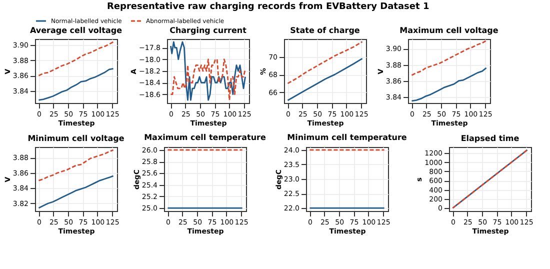 The width and height of the screenshot is (550, 269). Describe the element at coordinates (76, 138) in the screenshot. I see `chart-title: Minimum cell voltage` at that location.